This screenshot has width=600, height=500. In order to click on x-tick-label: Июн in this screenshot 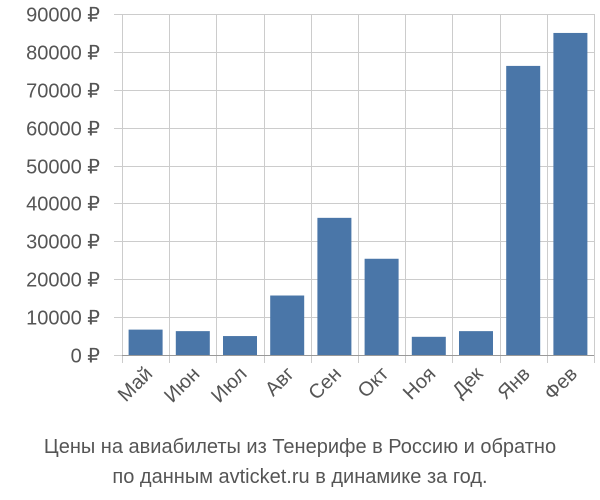, I will do `click(182, 385)`.